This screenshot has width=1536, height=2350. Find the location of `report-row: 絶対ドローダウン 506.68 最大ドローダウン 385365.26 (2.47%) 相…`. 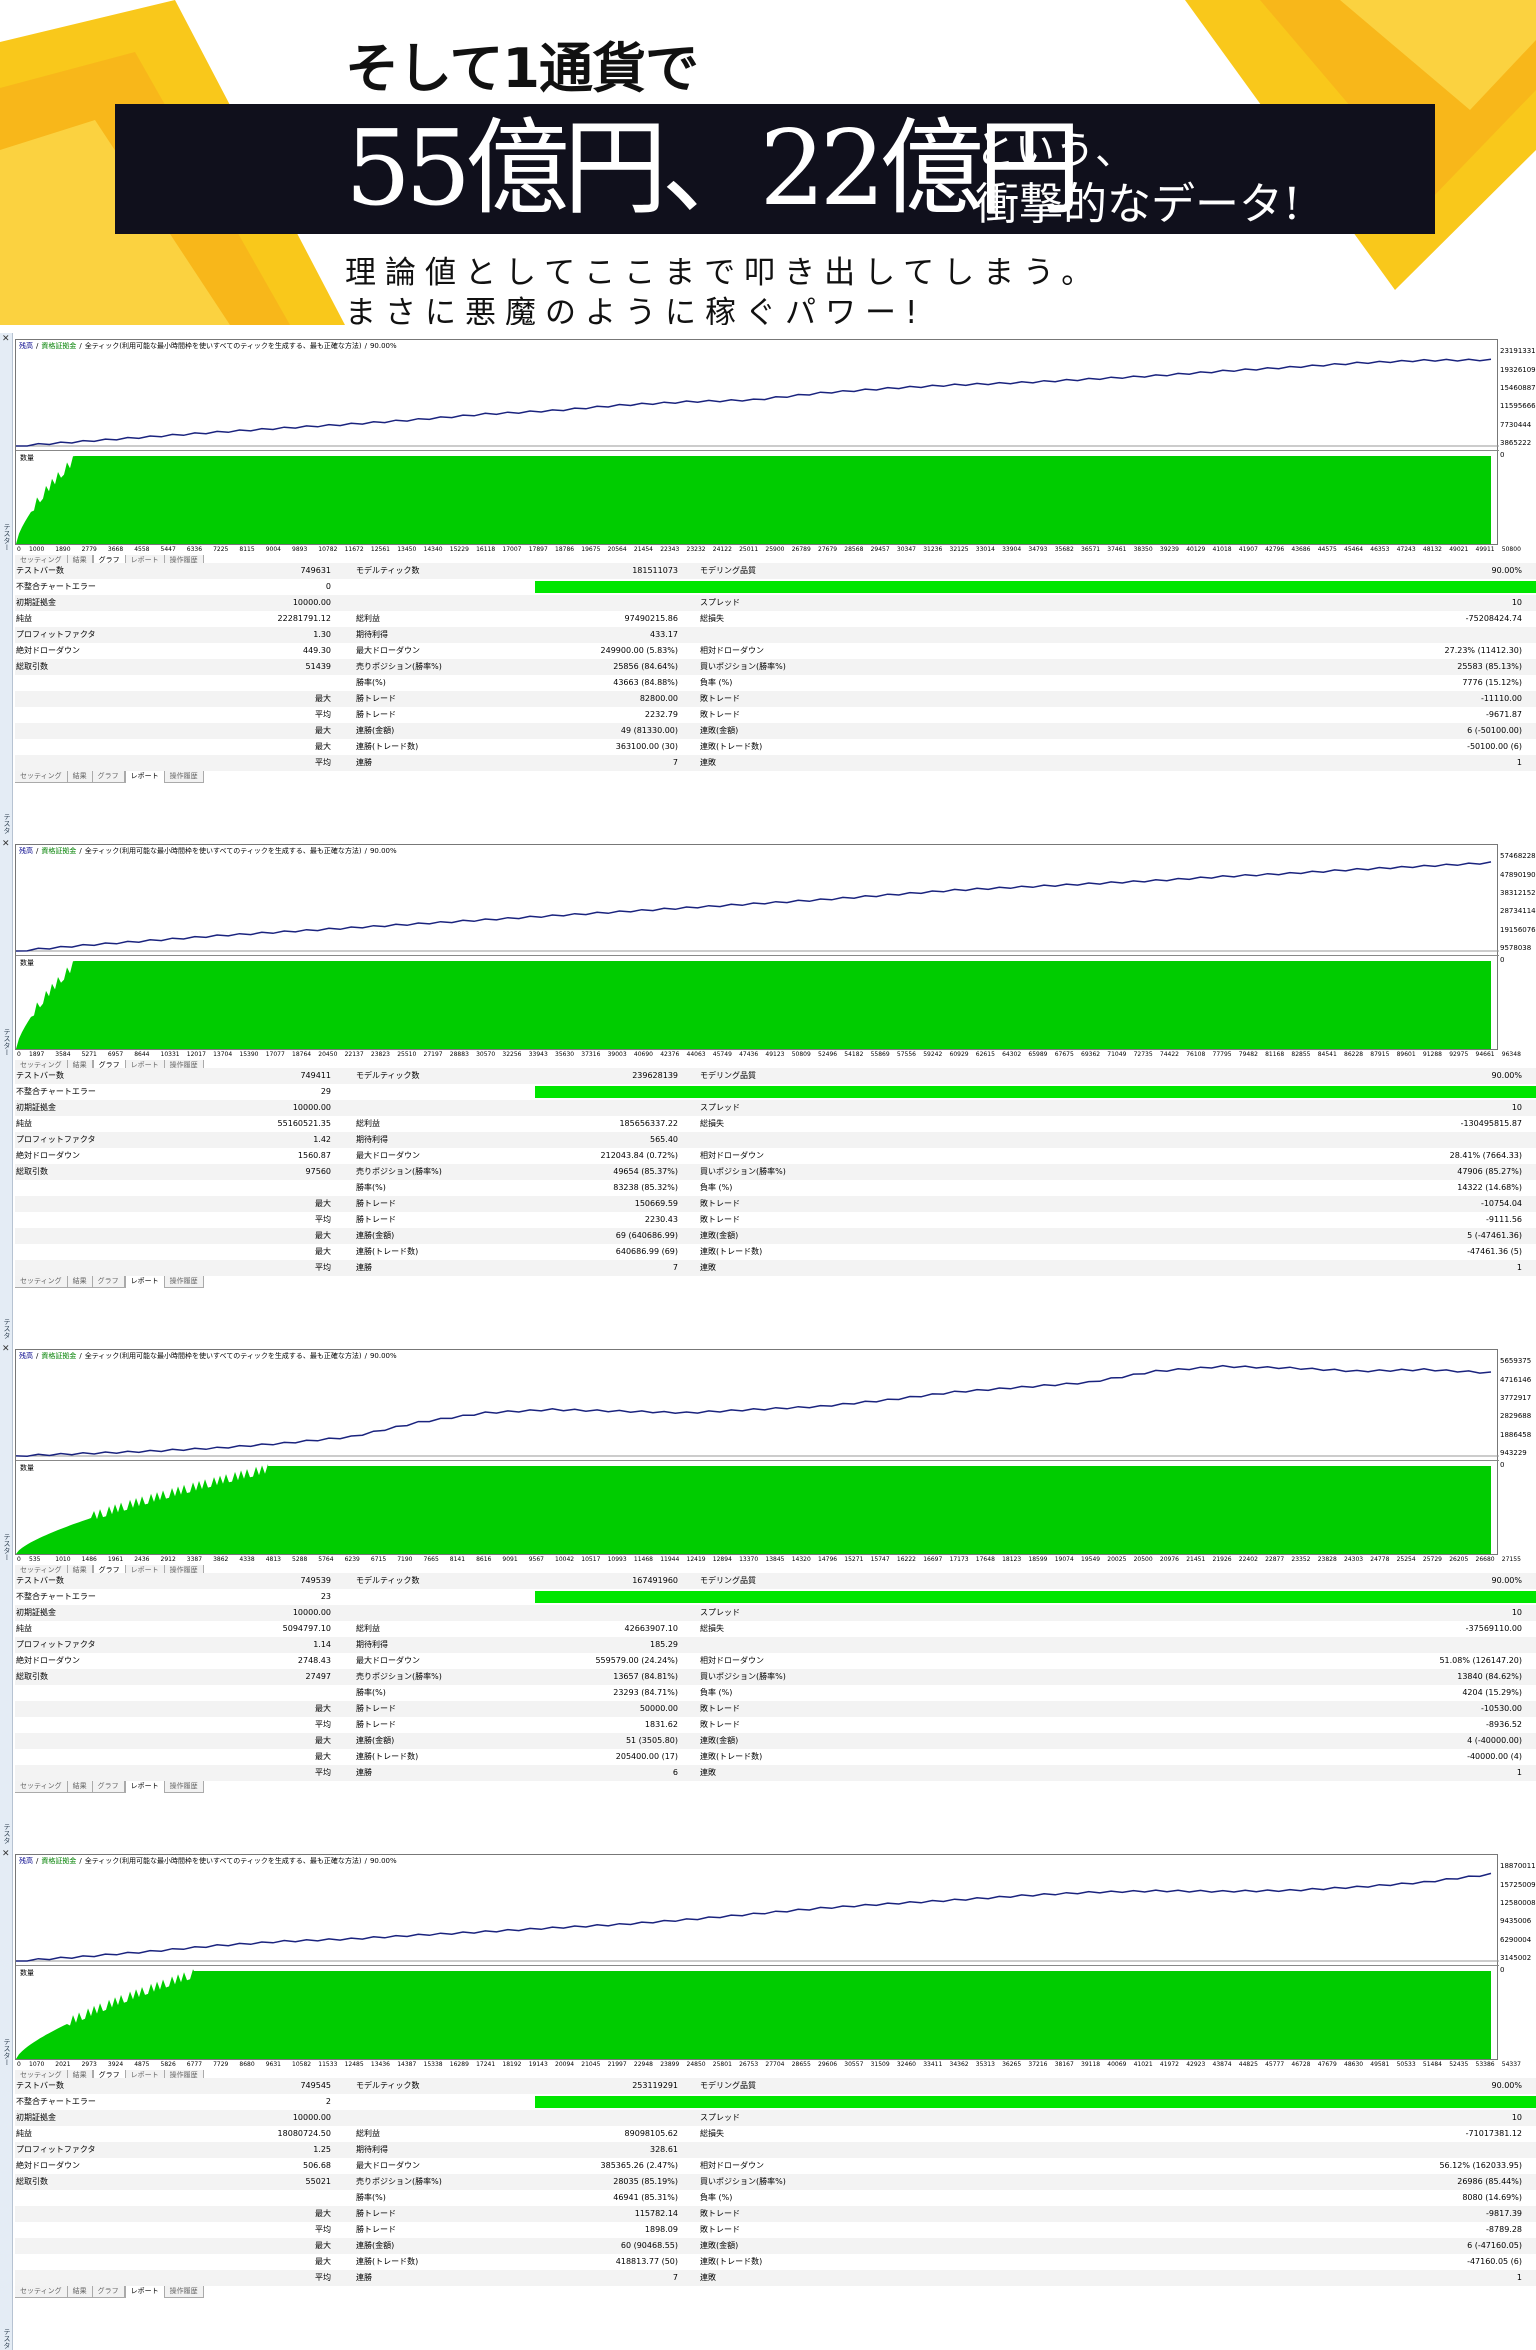

report-row: 絶対ドローダウン 506.68 最大ドローダウン 385365.26 (2.47%) 相… is located at coordinates (775, 2166).